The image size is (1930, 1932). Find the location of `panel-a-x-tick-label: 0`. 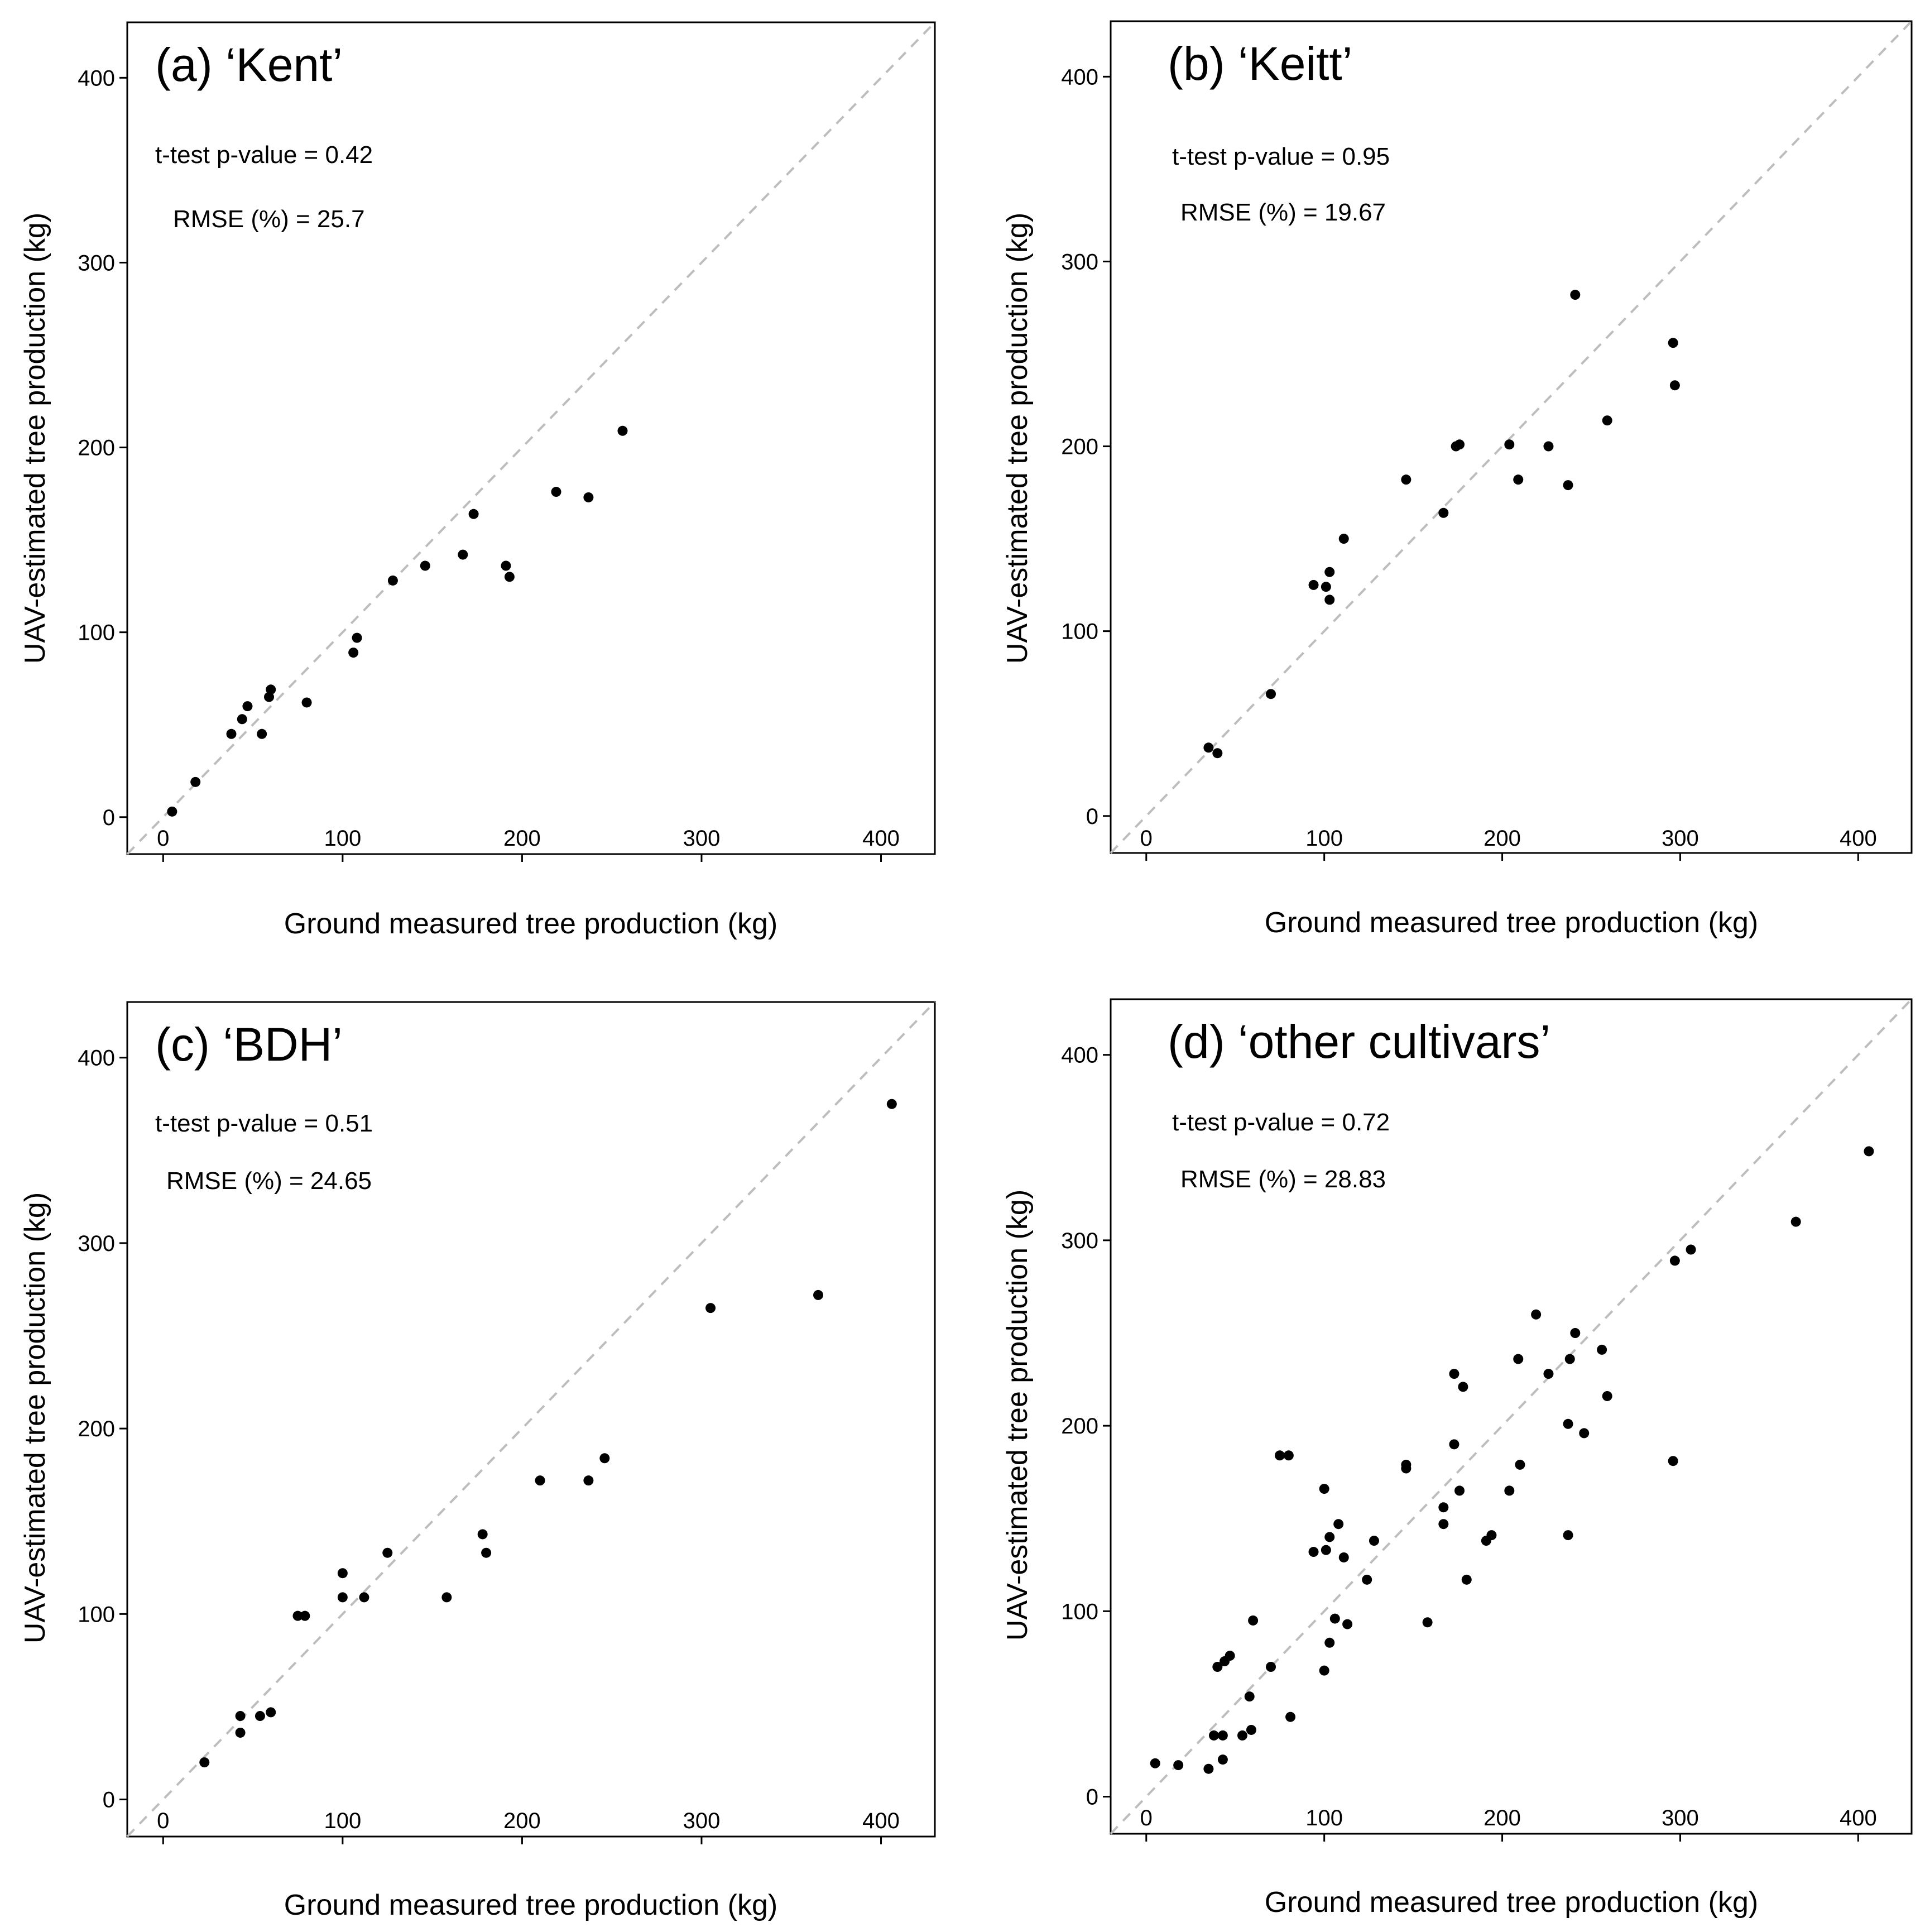

panel-a-x-tick-label: 0 is located at coordinates (163, 839).